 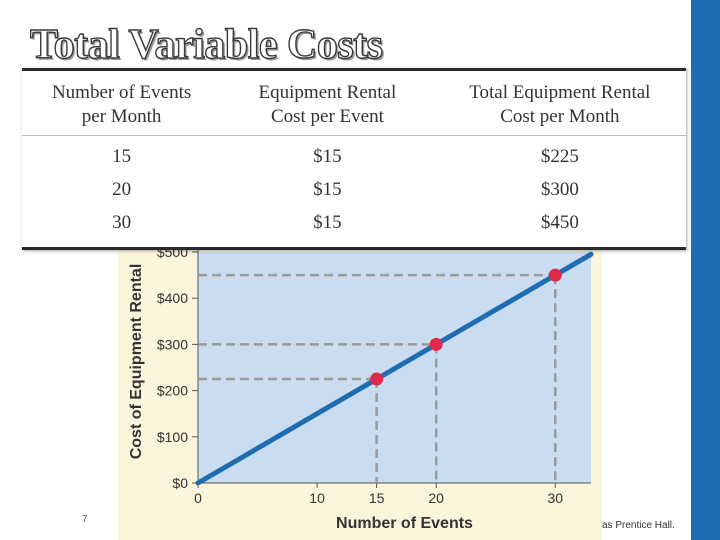 What do you see at coordinates (638, 525) in the screenshot?
I see `publisher-credit: as Prentice Hall.` at bounding box center [638, 525].